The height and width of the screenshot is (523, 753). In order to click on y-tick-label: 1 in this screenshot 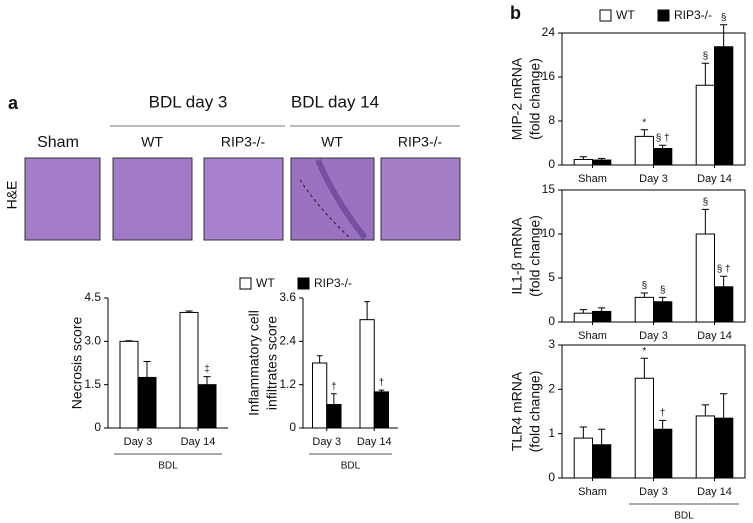, I will do `click(551, 433)`.